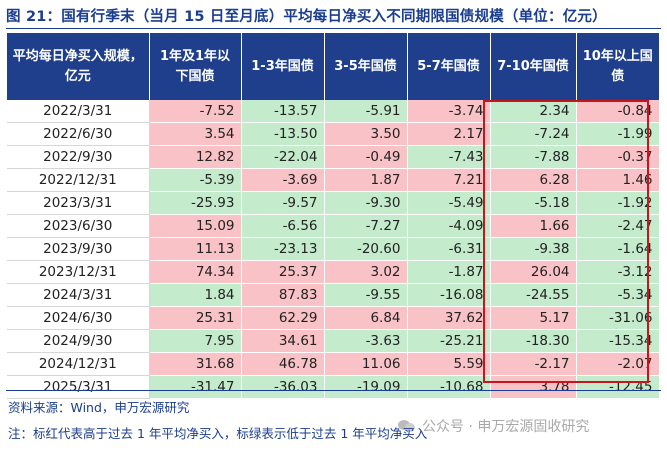 The image size is (667, 453). What do you see at coordinates (283, 226) in the screenshot?
I see `value-cell: -6.56` at bounding box center [283, 226].